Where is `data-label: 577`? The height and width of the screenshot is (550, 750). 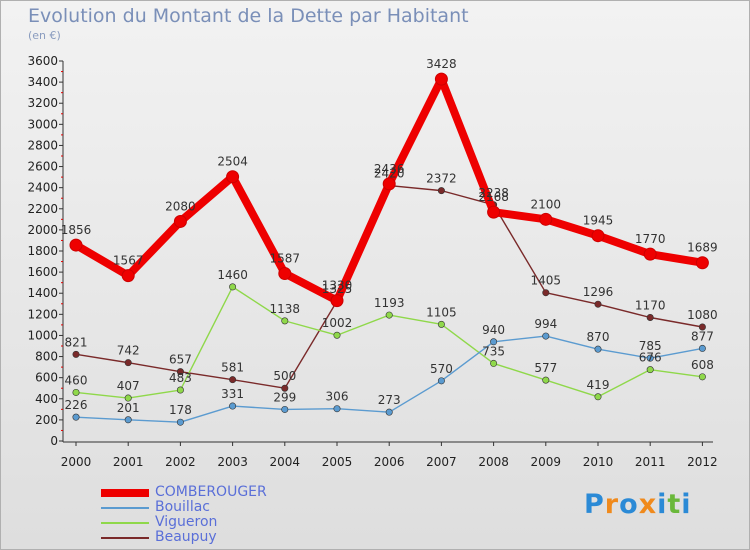 data-label: 577 is located at coordinates (545, 368).